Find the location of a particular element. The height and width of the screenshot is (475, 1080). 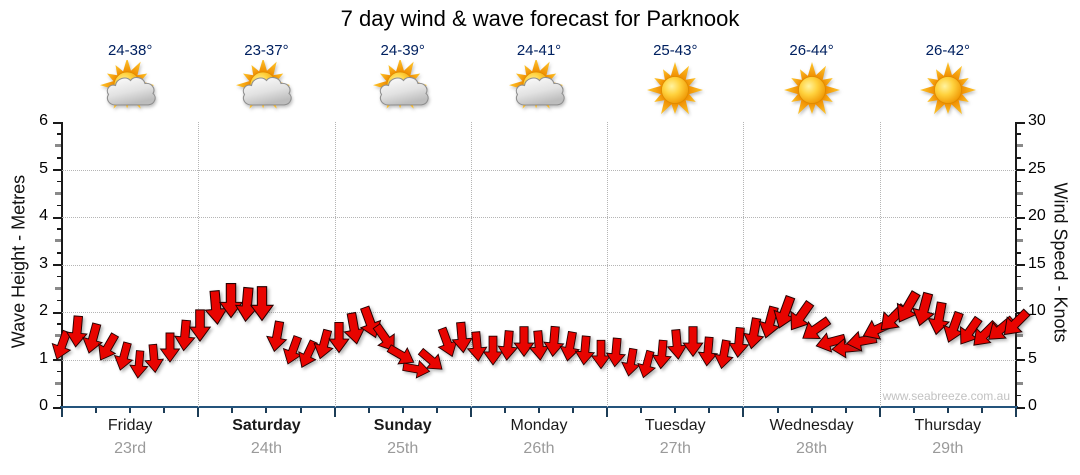

left-tick-label: 3 is located at coordinates (43, 263).